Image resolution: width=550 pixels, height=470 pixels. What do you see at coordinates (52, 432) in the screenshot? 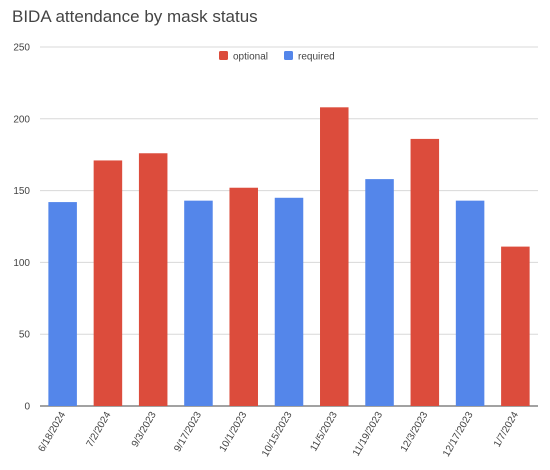
I see `x-tick-label: 6/18/2024` at bounding box center [52, 432].